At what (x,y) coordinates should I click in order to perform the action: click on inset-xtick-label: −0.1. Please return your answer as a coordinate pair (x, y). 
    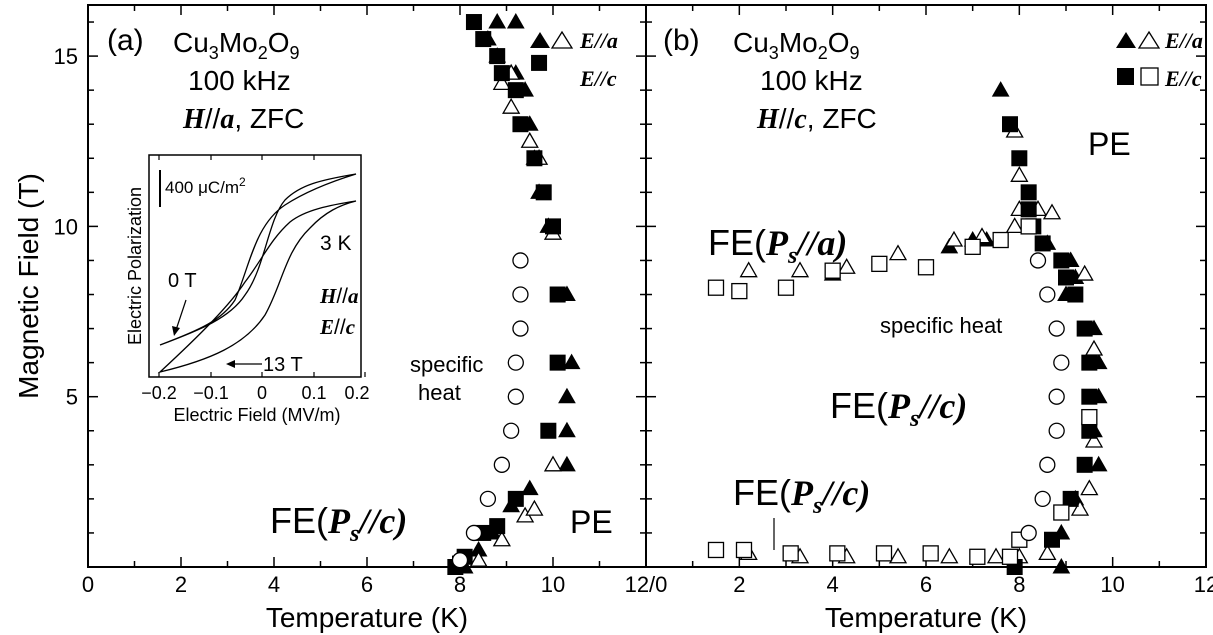
    Looking at the image, I should click on (211, 393).